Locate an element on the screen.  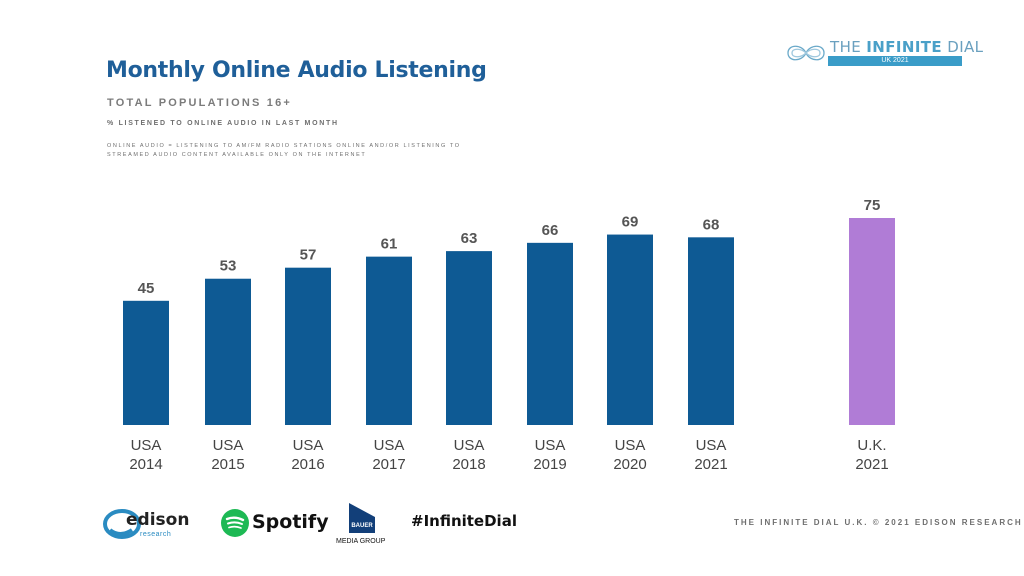
edison-wordmark: edison is located at coordinates (158, 520).